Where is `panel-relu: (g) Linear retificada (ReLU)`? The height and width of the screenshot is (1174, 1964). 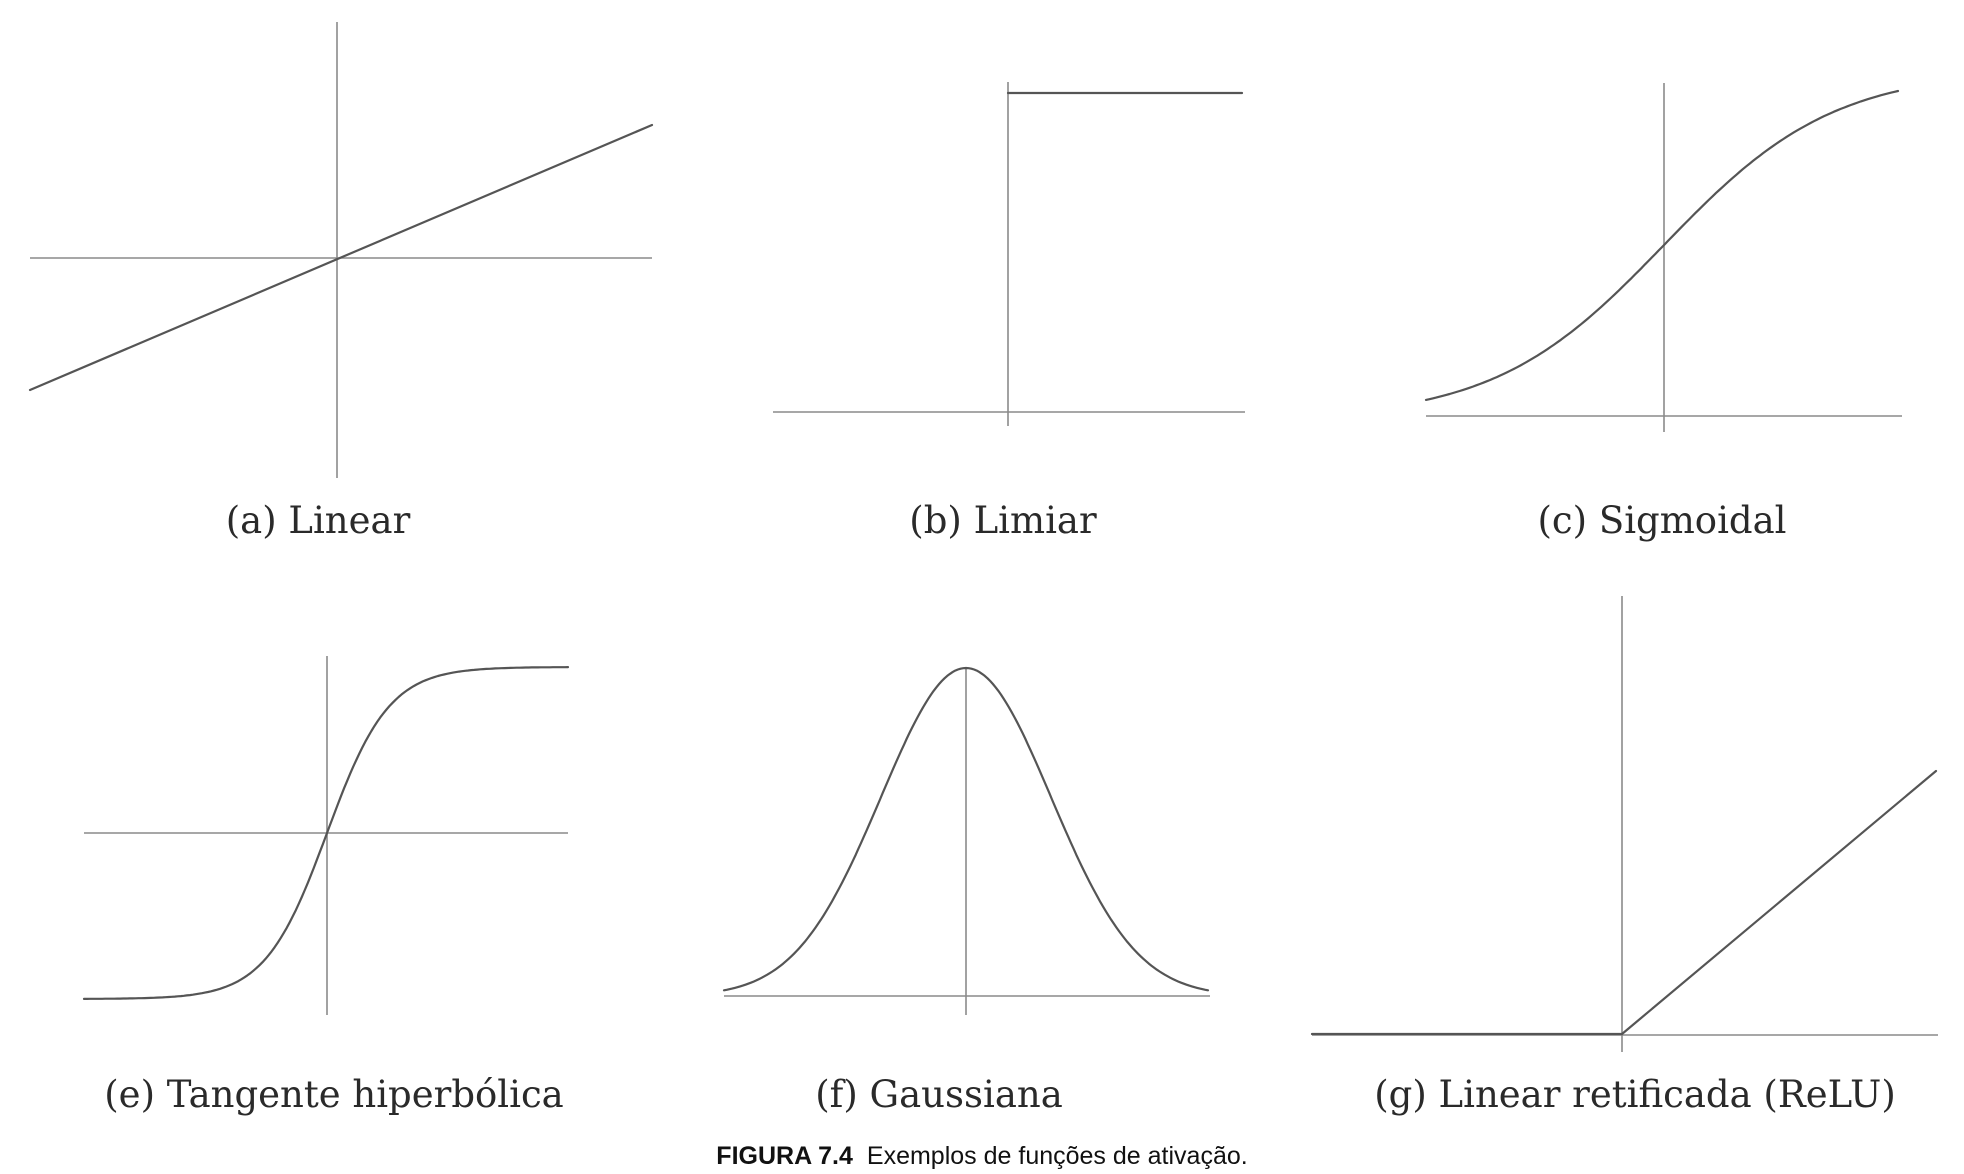 panel-relu: (g) Linear retificada (ReLU) is located at coordinates (1624, 856).